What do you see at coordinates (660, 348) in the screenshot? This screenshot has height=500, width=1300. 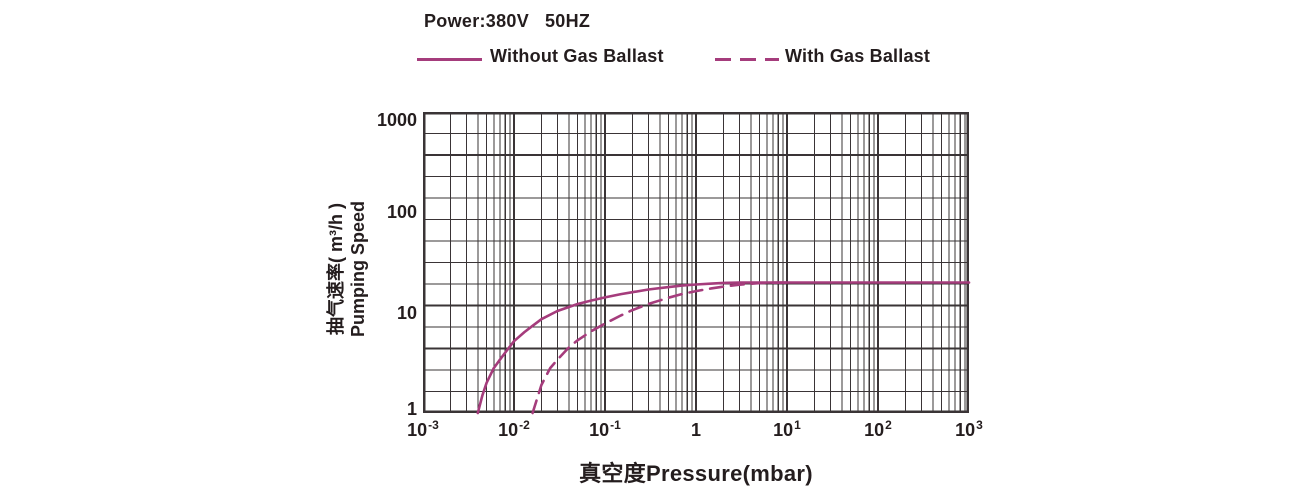 I see `curve-with-gas-ballast` at bounding box center [660, 348].